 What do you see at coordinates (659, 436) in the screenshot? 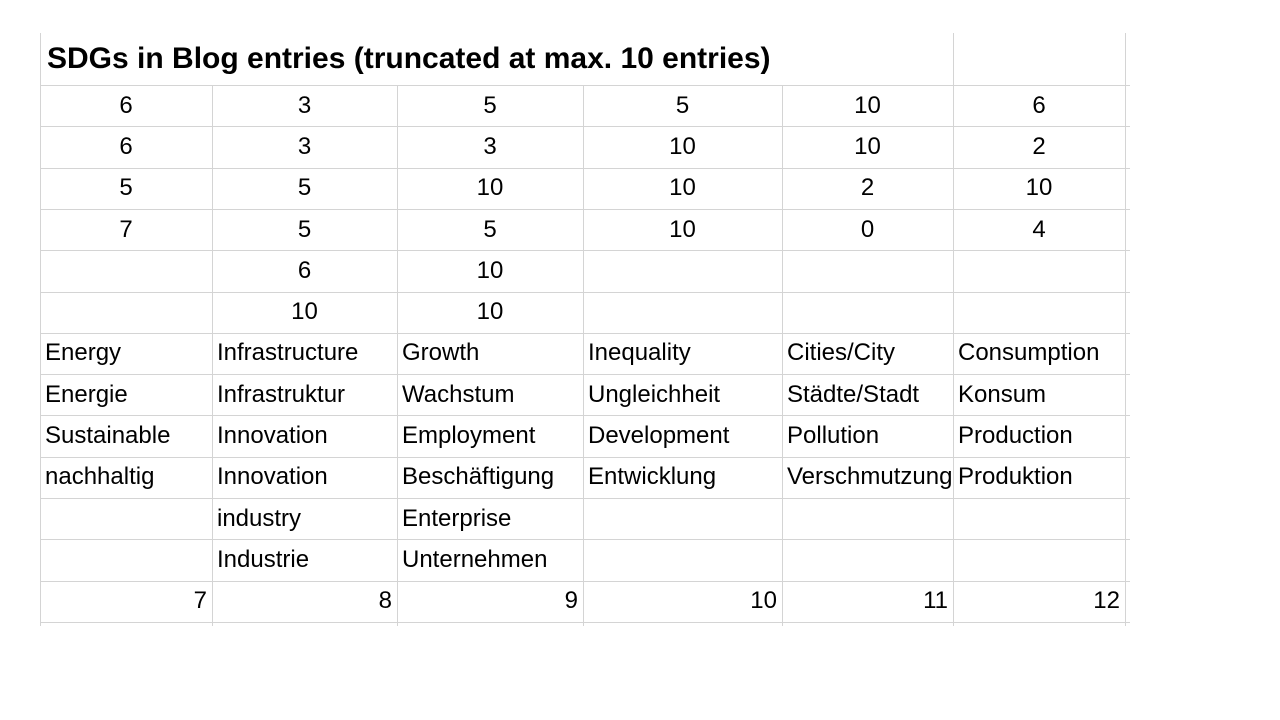
I see `keyword-cell: Development` at bounding box center [659, 436].